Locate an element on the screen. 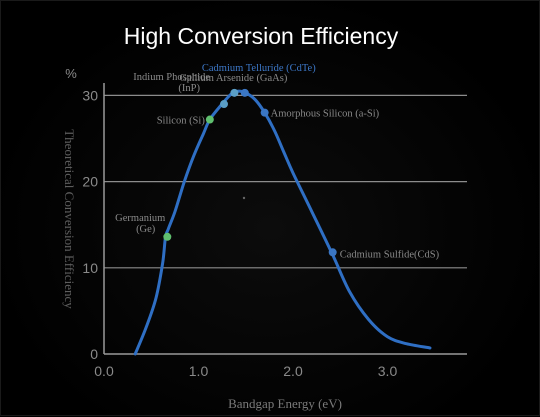  center-dot is located at coordinates (244, 198).